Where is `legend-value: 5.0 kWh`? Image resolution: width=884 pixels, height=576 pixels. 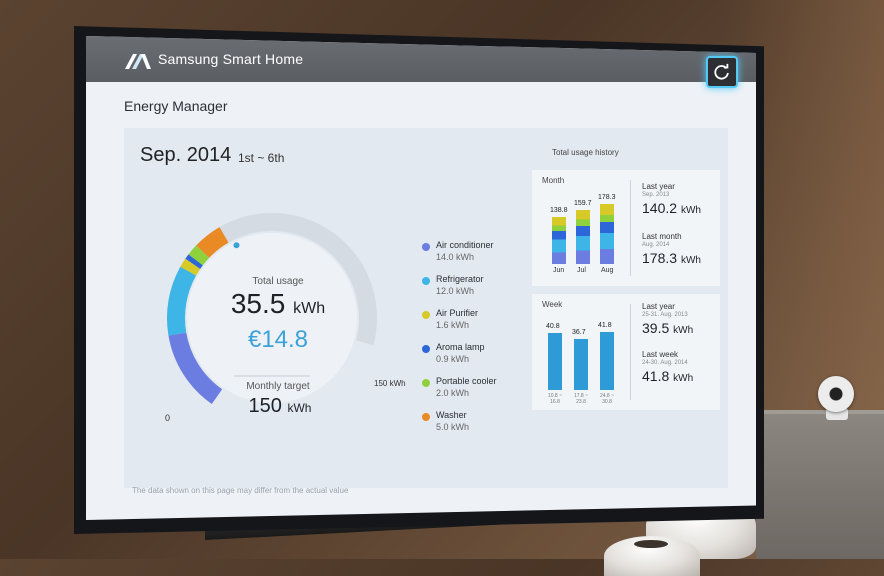
legend-value: 5.0 kWh is located at coordinates (453, 427).